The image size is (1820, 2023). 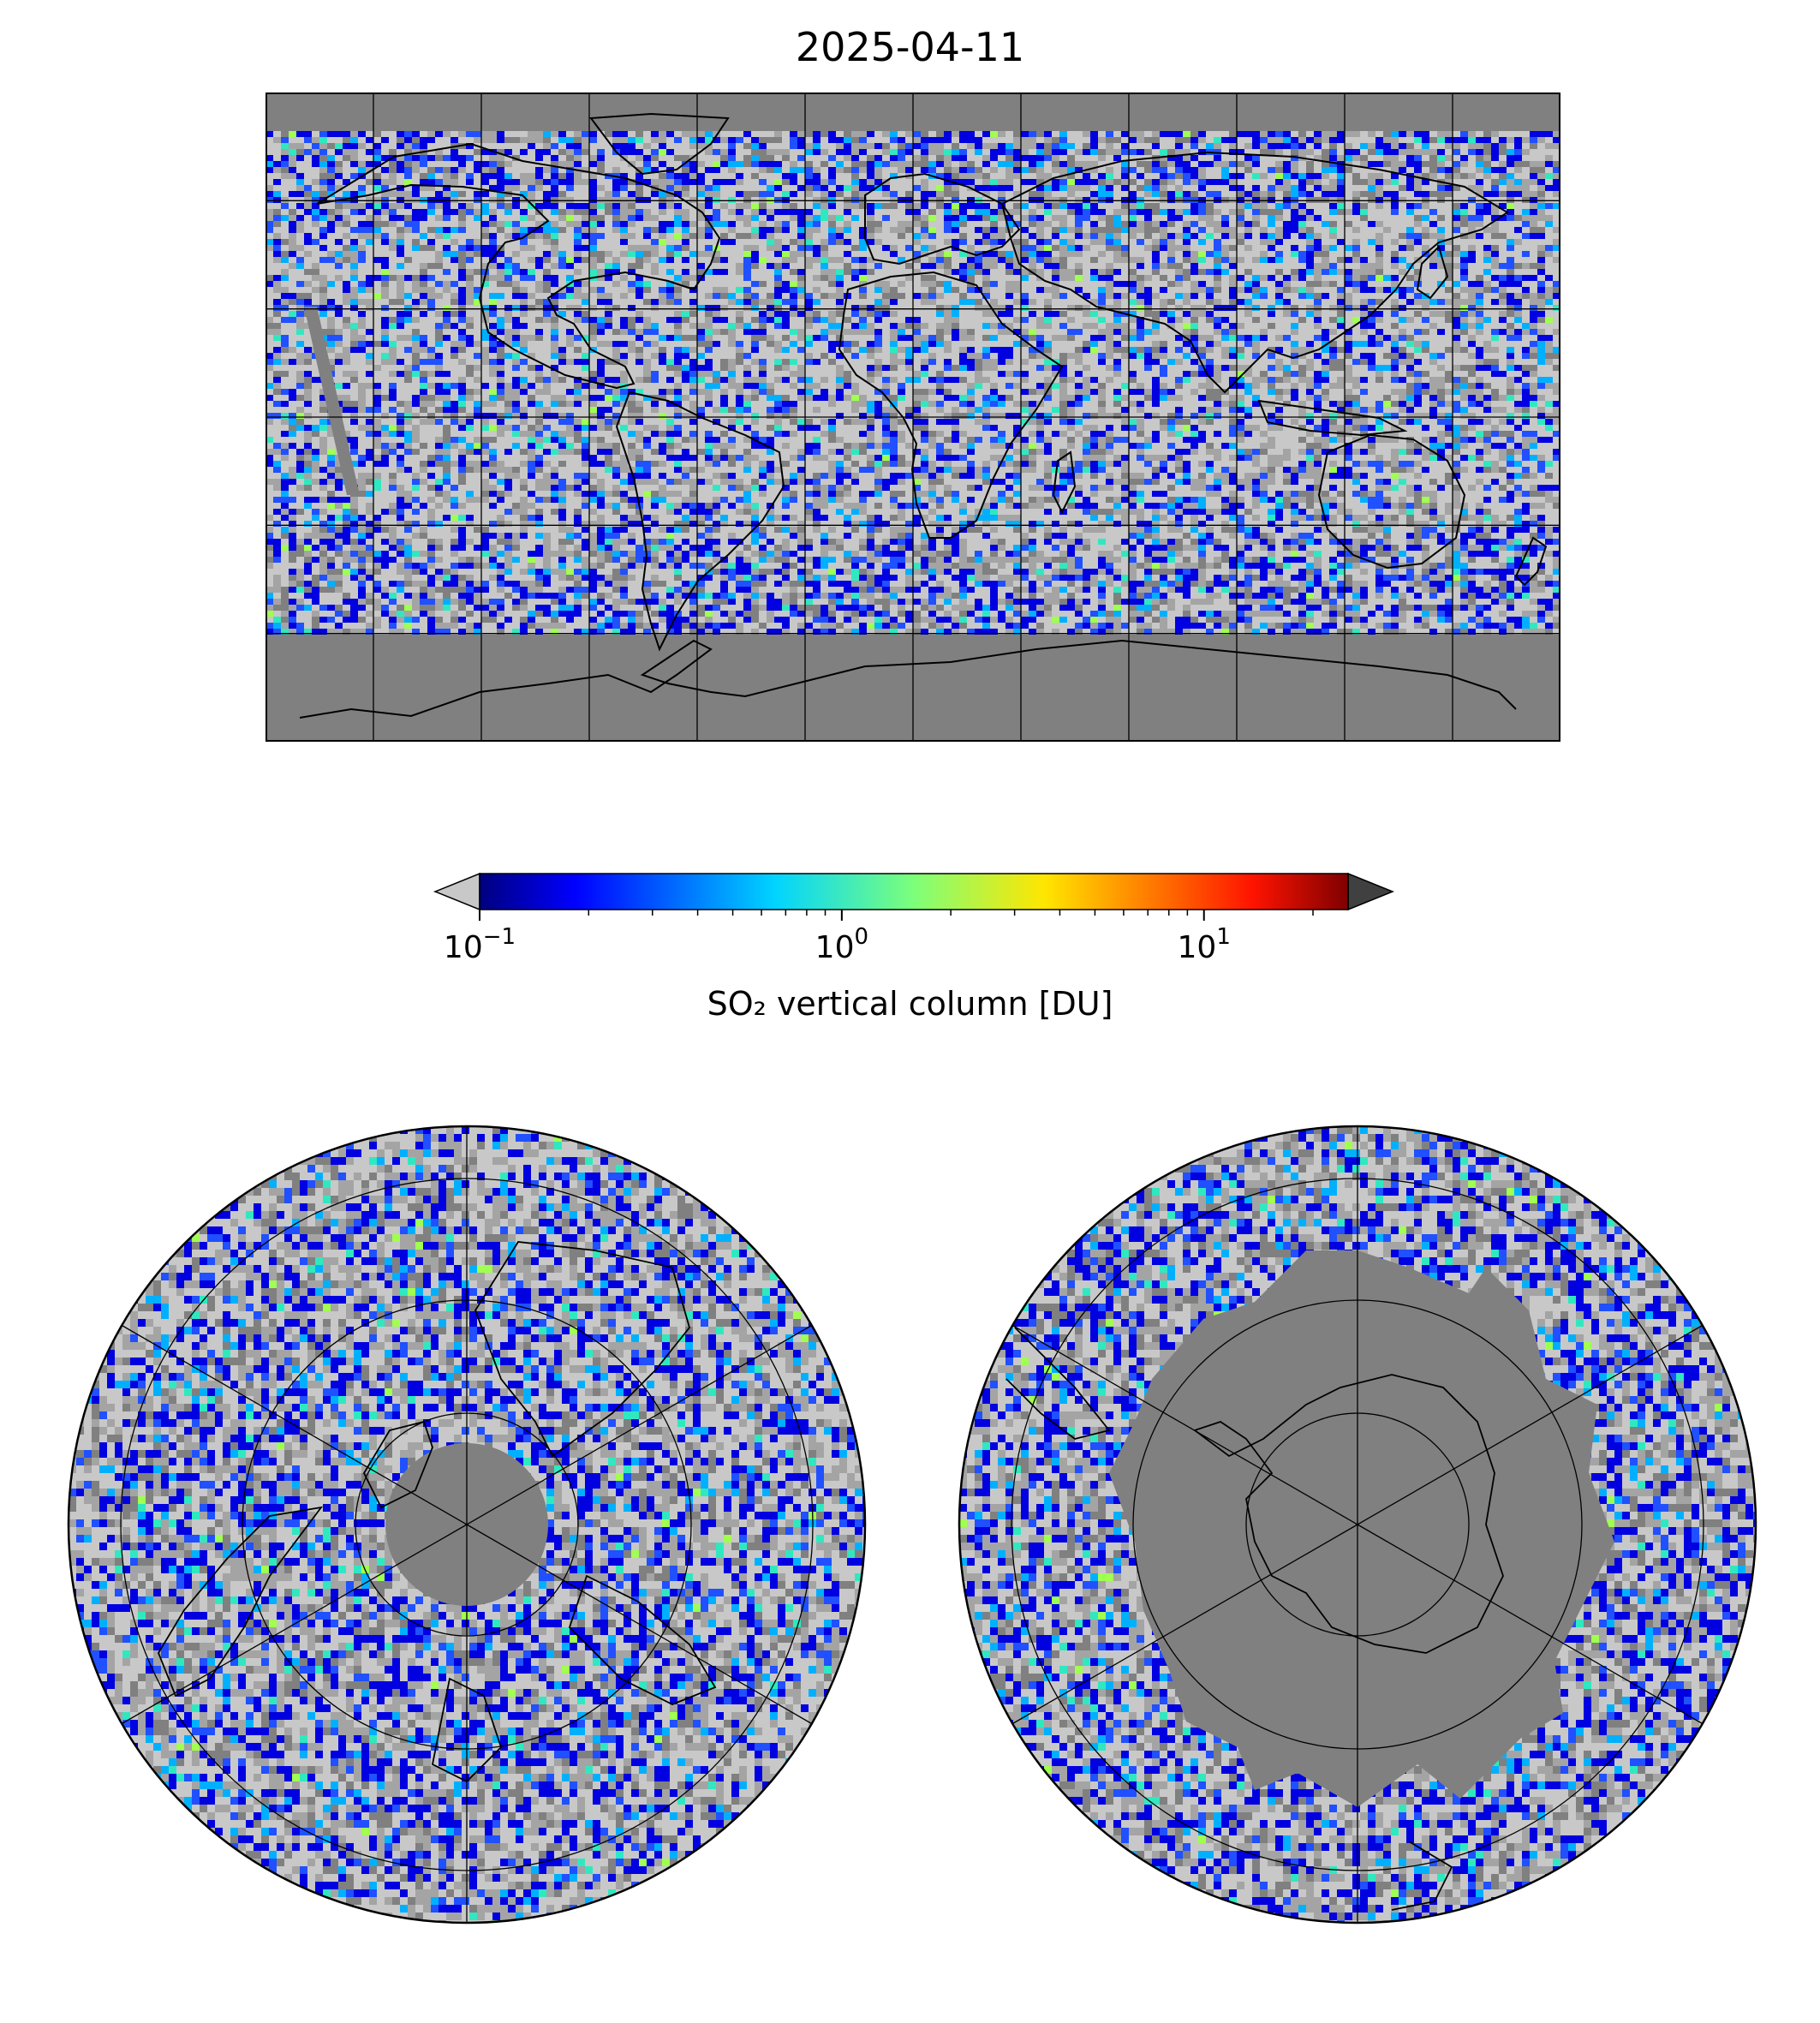 What do you see at coordinates (1348, 1514) in the screenshot?
I see `coastline-antarctica-south` at bounding box center [1348, 1514].